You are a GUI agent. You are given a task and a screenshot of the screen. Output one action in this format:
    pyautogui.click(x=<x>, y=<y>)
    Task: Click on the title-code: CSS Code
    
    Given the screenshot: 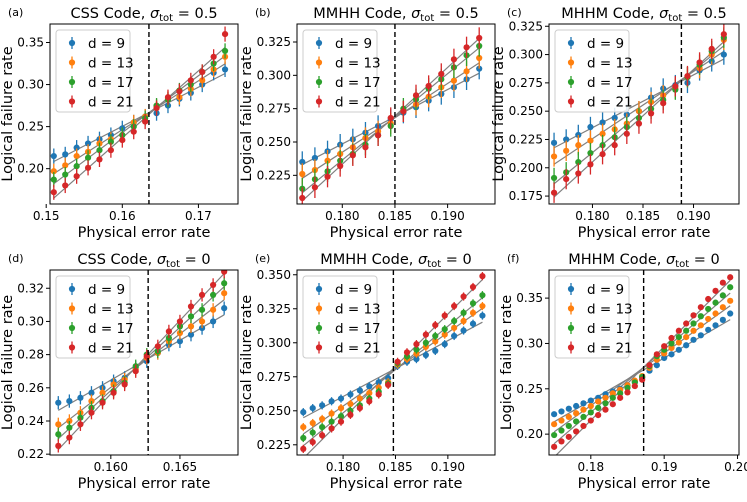 What is the action you would take?
    pyautogui.click(x=112, y=260)
    